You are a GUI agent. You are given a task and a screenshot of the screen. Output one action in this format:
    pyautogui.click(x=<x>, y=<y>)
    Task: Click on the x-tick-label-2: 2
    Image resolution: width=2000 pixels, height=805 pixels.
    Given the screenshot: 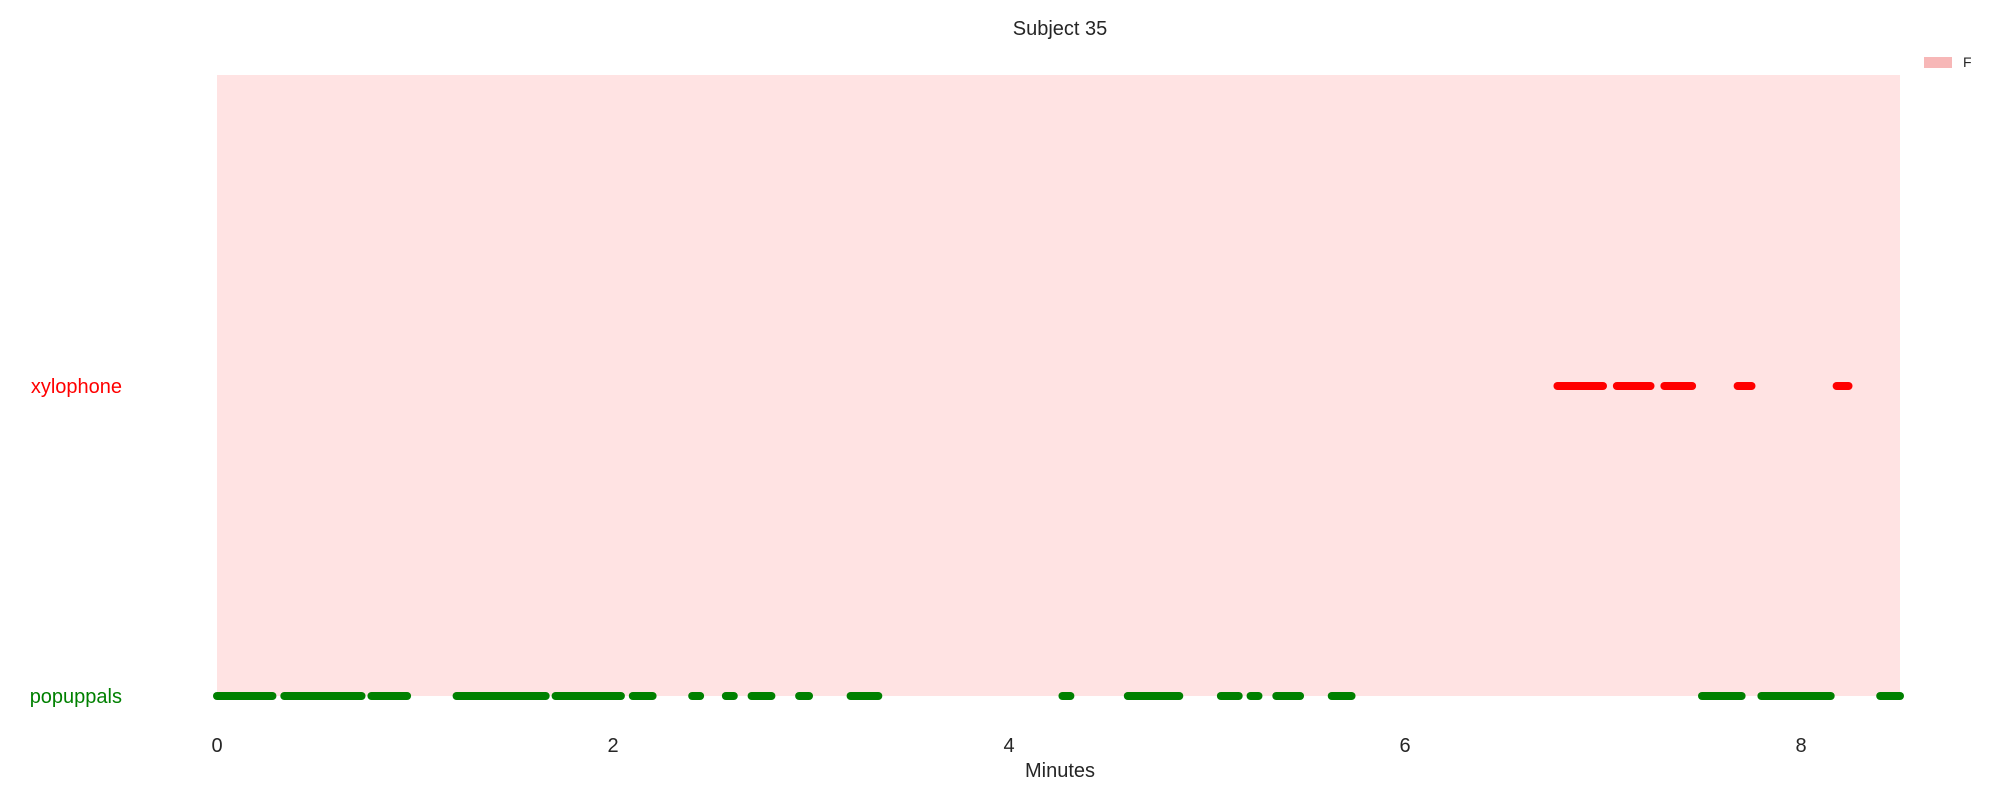 What is the action you would take?
    pyautogui.click(x=612, y=746)
    